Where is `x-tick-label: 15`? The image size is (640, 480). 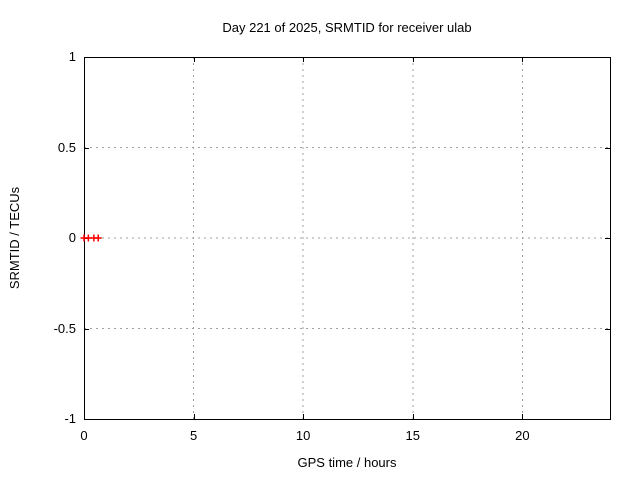
x-tick-label: 15 is located at coordinates (412, 435).